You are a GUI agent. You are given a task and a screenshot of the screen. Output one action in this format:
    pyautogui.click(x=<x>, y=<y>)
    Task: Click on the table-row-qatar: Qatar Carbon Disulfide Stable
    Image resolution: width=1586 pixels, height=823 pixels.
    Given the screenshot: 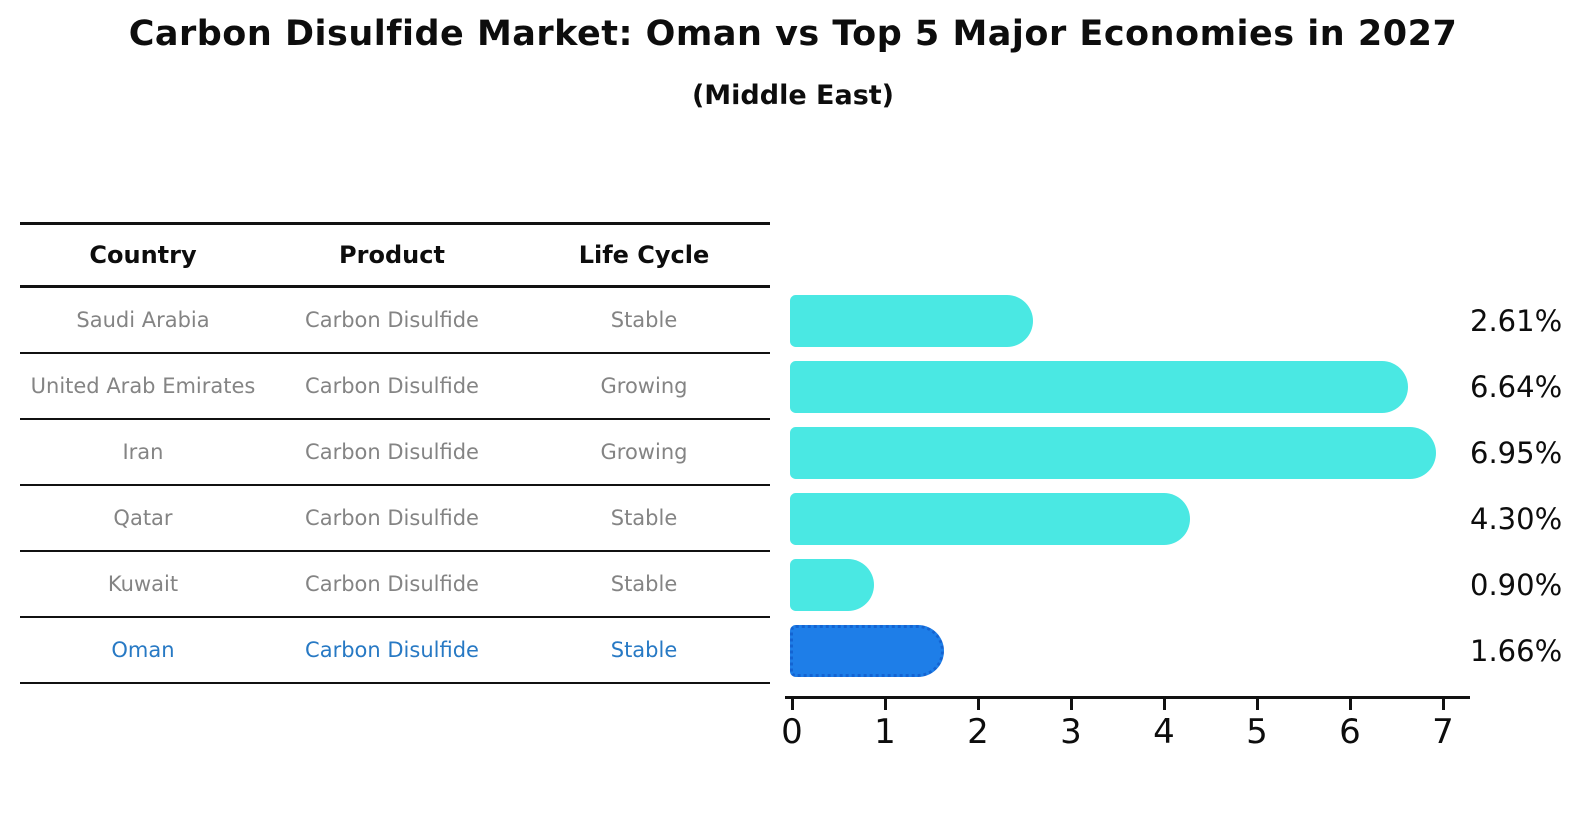 What is the action you would take?
    pyautogui.click(x=395, y=519)
    